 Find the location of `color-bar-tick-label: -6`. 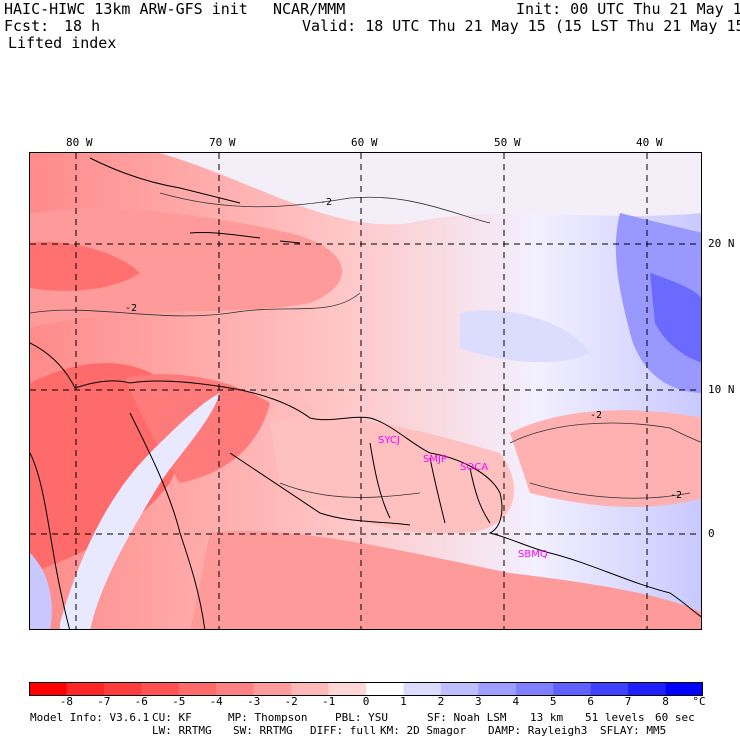

color-bar-tick-label: -6 is located at coordinates (141, 701).